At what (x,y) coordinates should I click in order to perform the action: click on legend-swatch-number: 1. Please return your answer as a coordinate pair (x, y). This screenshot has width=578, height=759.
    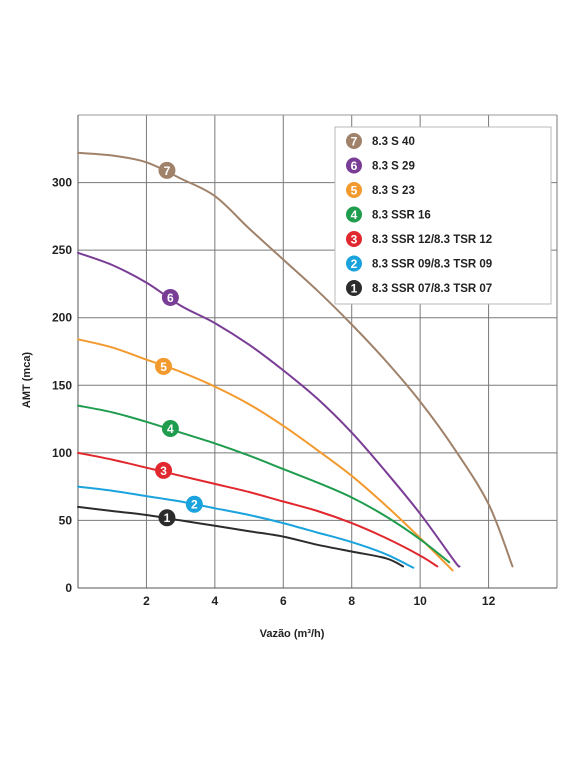
    Looking at the image, I should click on (354, 289).